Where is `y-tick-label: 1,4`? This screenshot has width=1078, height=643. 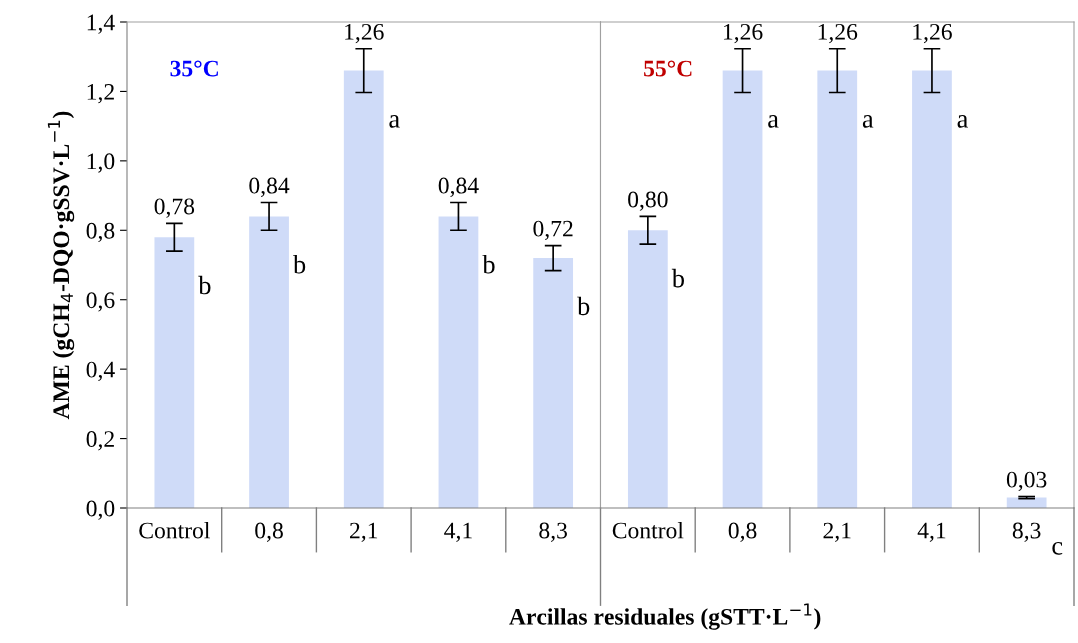
y-tick-label: 1,4 is located at coordinates (101, 24).